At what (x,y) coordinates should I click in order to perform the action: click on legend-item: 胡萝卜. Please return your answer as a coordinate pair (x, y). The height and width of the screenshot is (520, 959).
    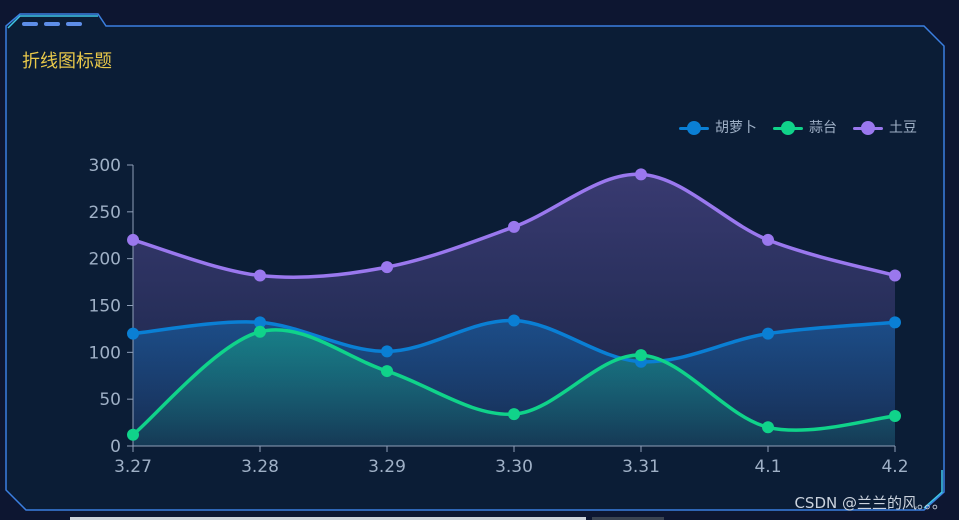
    Looking at the image, I should click on (718, 128).